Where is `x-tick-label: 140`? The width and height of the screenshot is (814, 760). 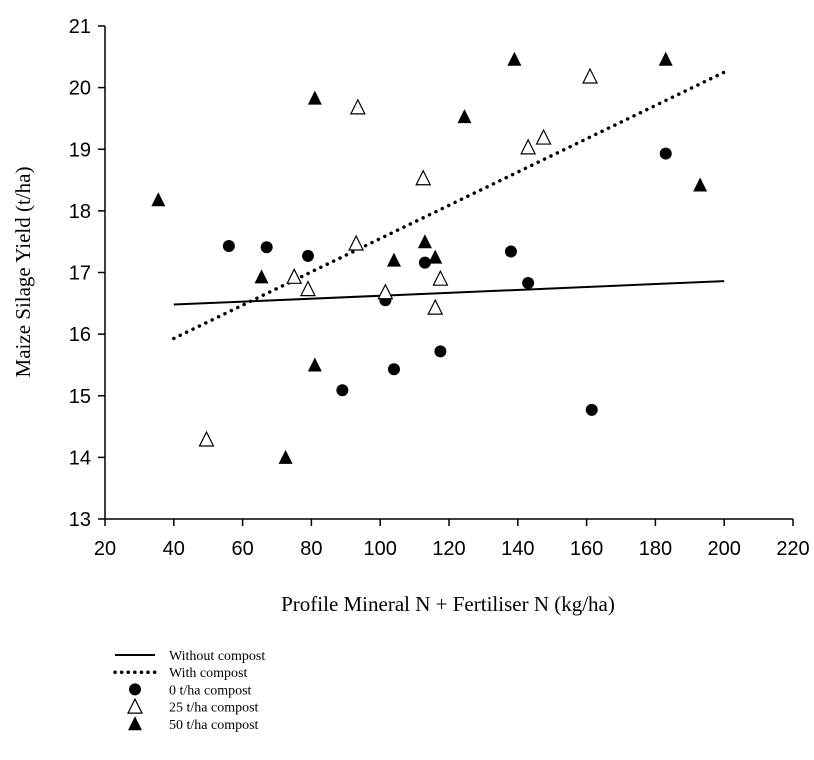 x-tick-label: 140 is located at coordinates (517, 549).